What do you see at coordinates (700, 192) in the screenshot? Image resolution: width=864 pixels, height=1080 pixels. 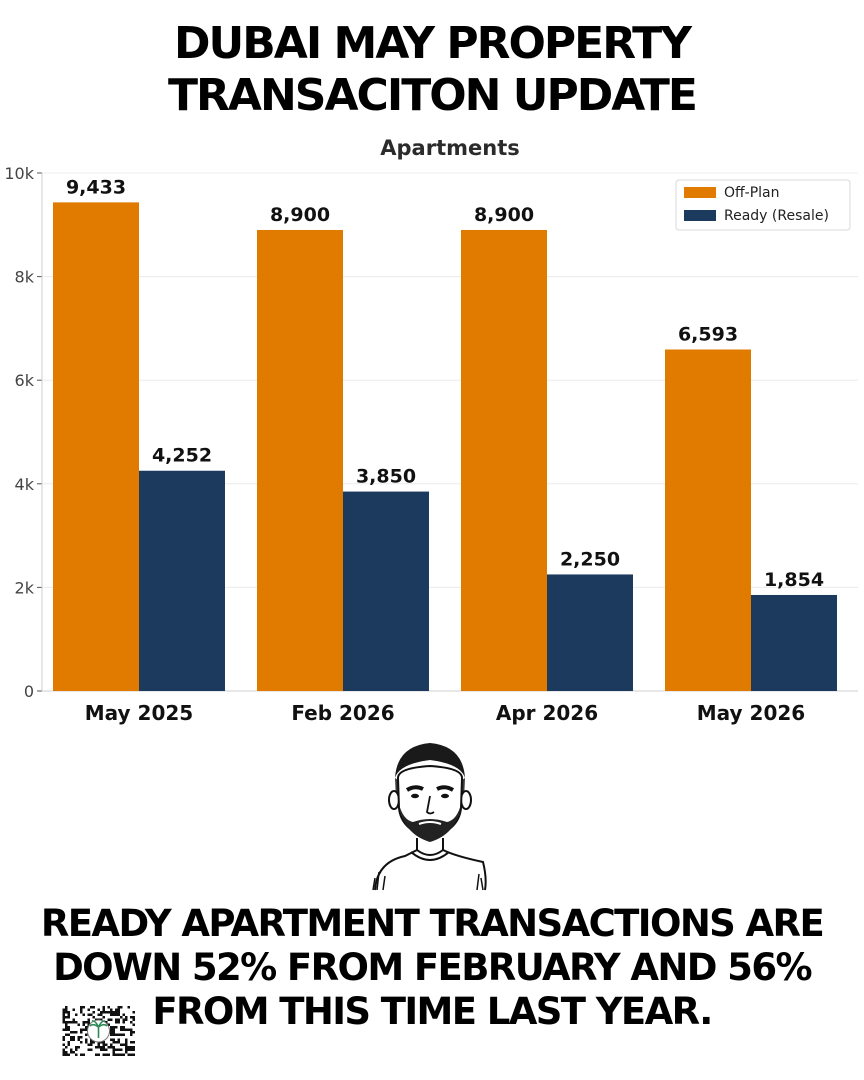 I see `legend-swatch-off-plan` at bounding box center [700, 192].